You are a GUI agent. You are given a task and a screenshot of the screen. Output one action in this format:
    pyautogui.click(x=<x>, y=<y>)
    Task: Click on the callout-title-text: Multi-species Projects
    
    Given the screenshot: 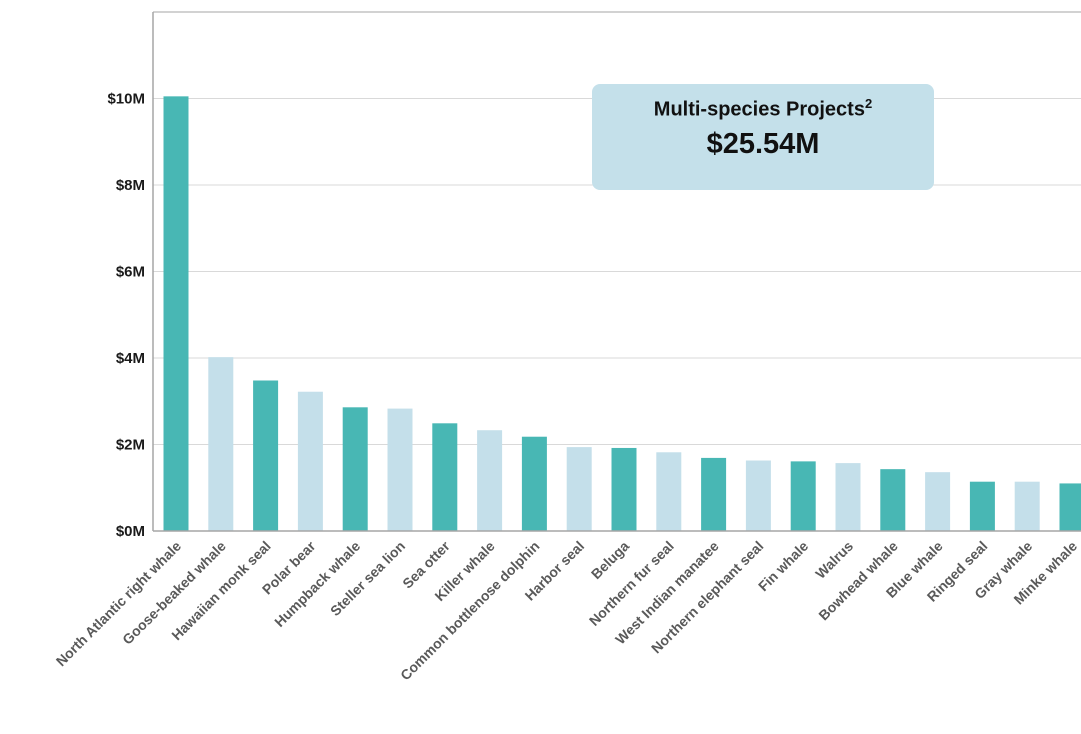 What is the action you would take?
    pyautogui.click(x=759, y=109)
    